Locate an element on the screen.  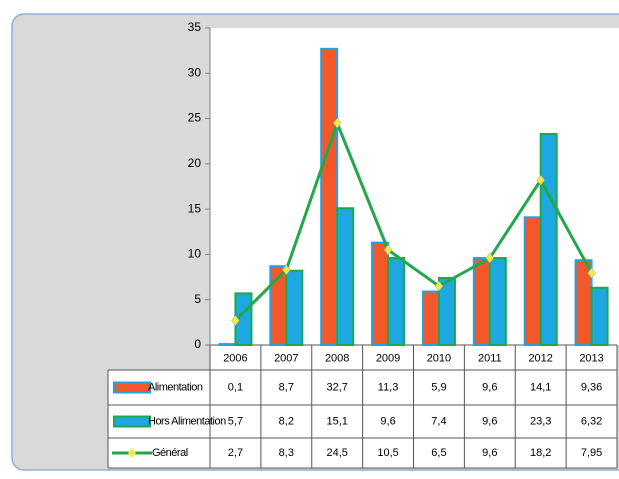
x-tick-label: 2010 is located at coordinates (439, 358).